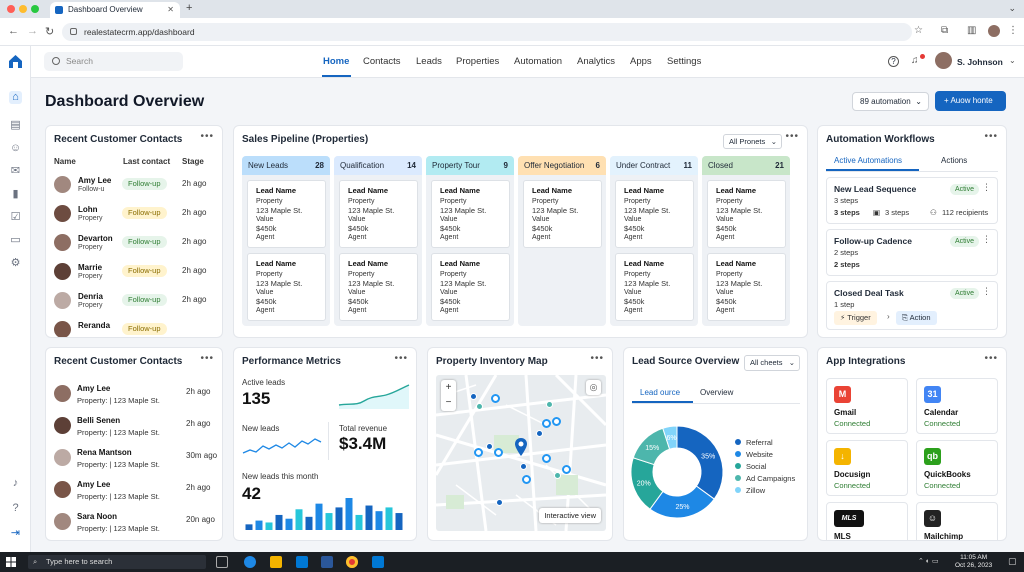 Image resolution: width=1024 pixels, height=572 pixels. What do you see at coordinates (147, 161) in the screenshot?
I see `column-header-last-contact: Last contact` at bounding box center [147, 161].